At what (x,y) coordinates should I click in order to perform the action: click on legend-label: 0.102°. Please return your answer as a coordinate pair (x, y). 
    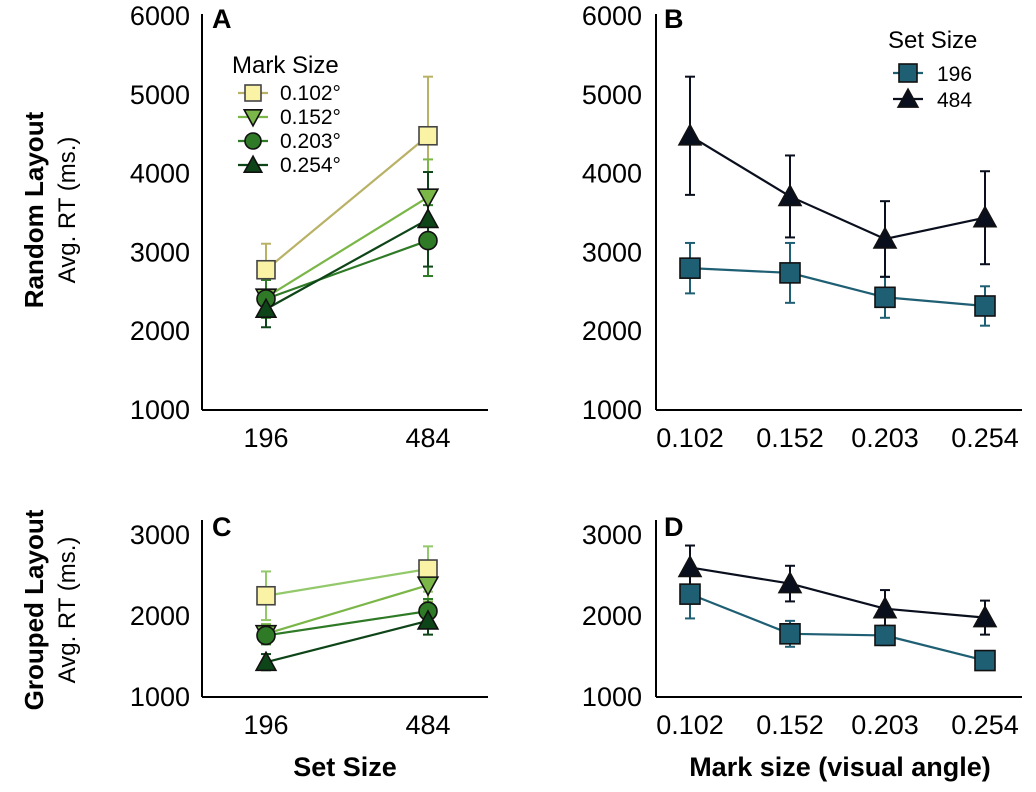
    Looking at the image, I should click on (310, 93).